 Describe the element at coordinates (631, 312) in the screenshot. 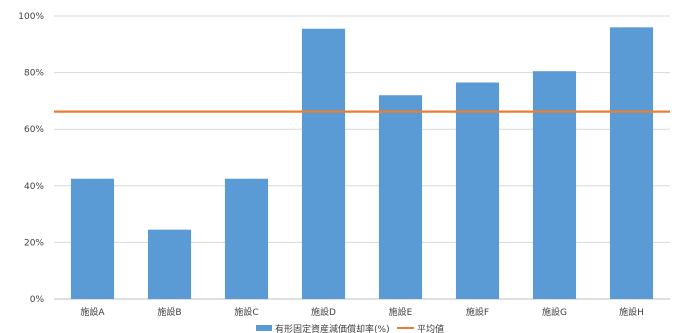

I see `x-tick-label: 施設H` at that location.